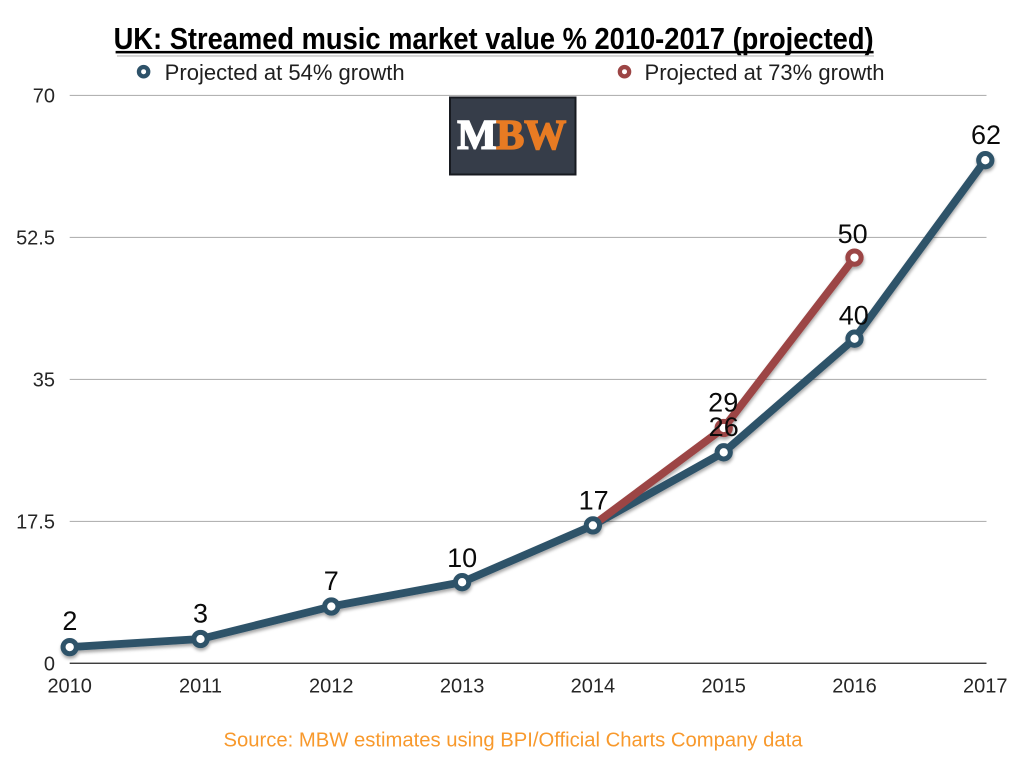 This screenshot has width=1024, height=773. Describe the element at coordinates (35, 239) in the screenshot. I see `svg-text: 52.5` at that location.